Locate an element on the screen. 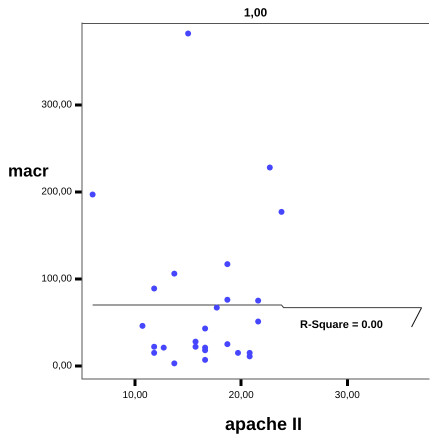 This screenshot has height=439, width=433. x-tick-label: 10,00 is located at coordinates (135, 395).